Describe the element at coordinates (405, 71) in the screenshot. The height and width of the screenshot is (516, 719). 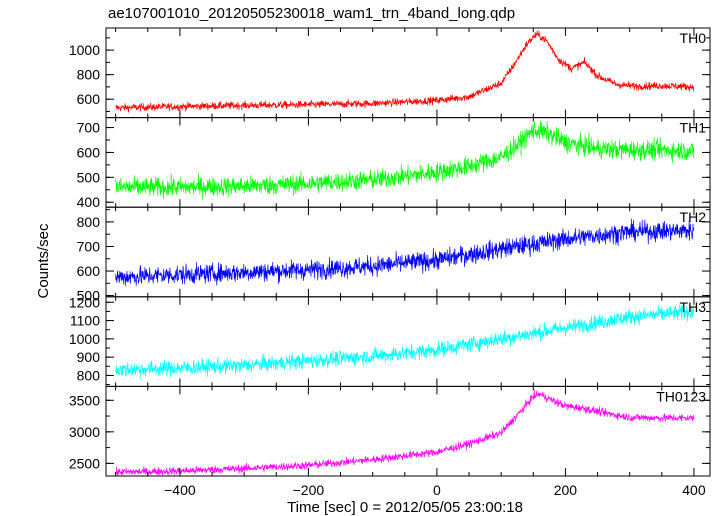
I see `series-line-th0` at that location.